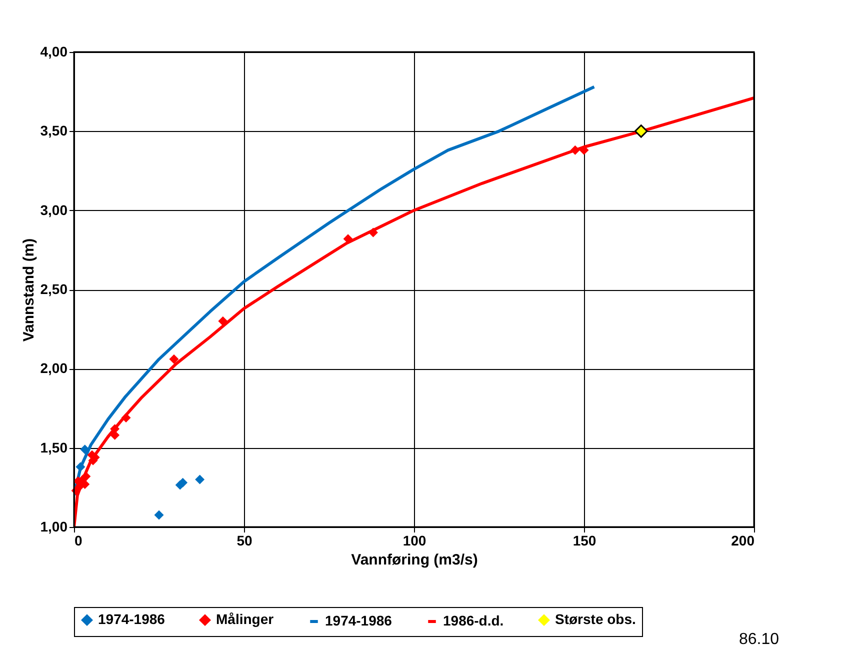 The height and width of the screenshot is (657, 865). Describe the element at coordinates (54, 289) in the screenshot. I see `y-tick-label: 2,50` at that location.